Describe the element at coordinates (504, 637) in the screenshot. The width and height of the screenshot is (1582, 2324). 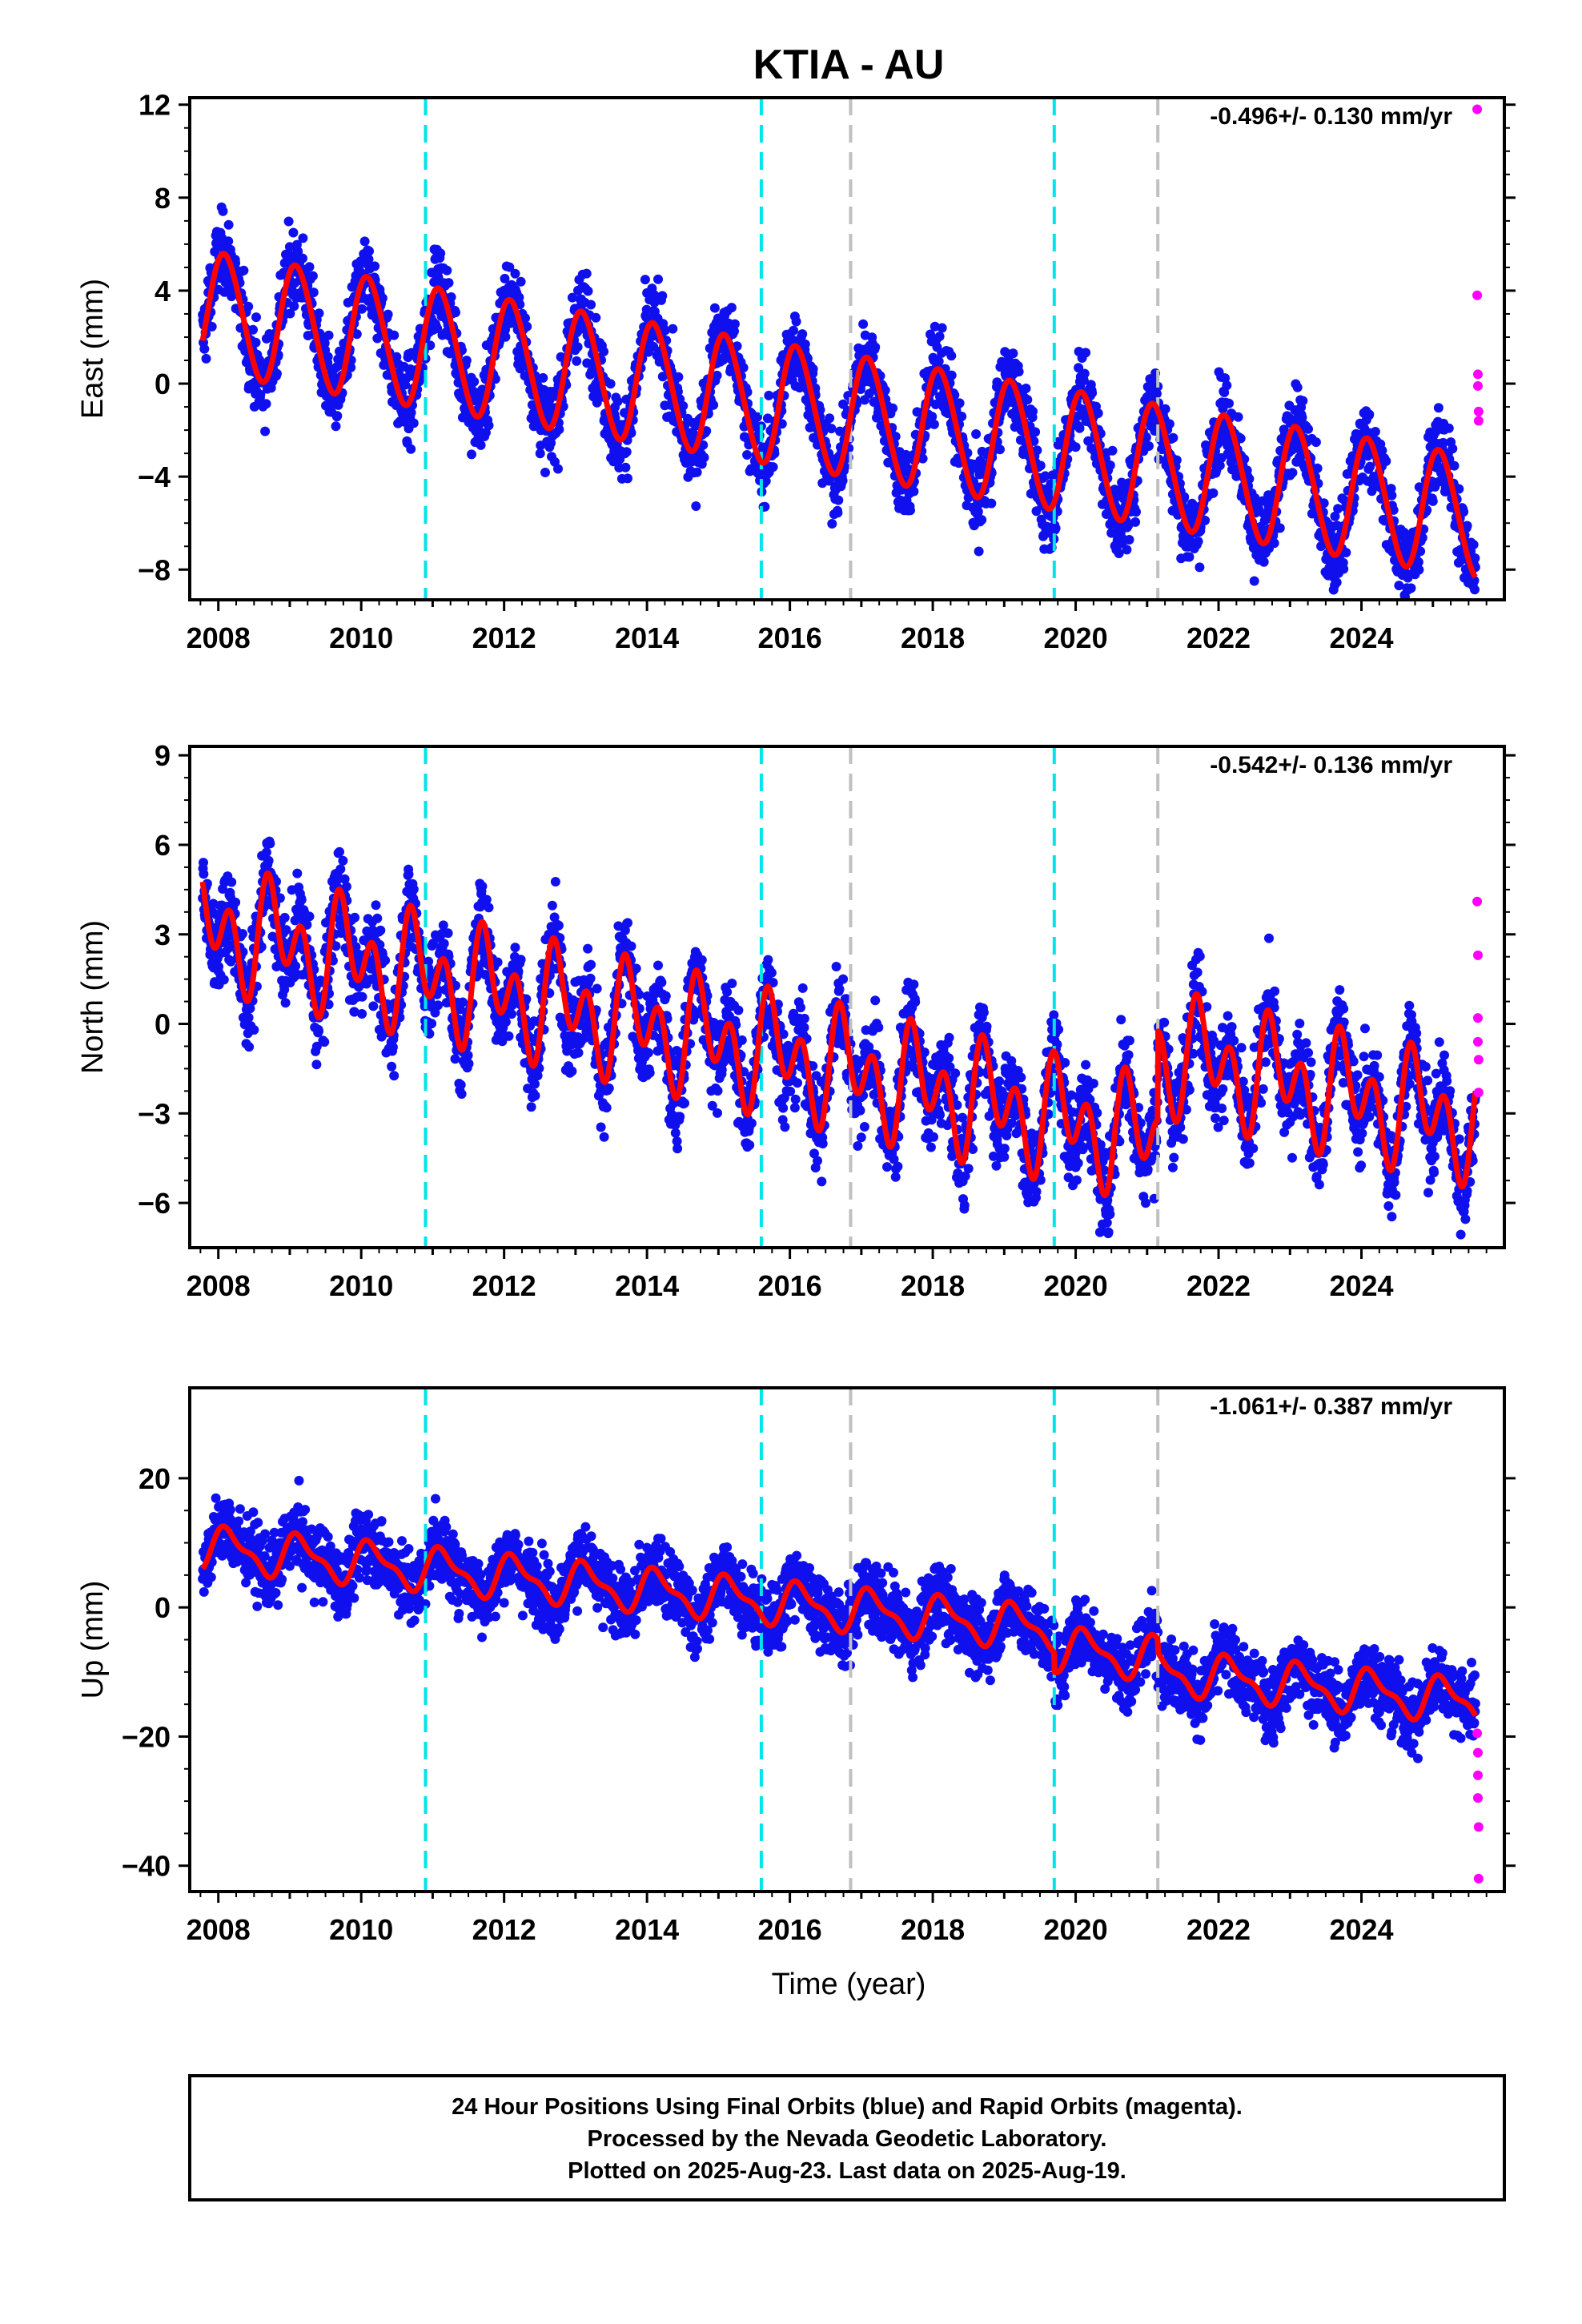
I see `x-tick-label: 2012` at that location.